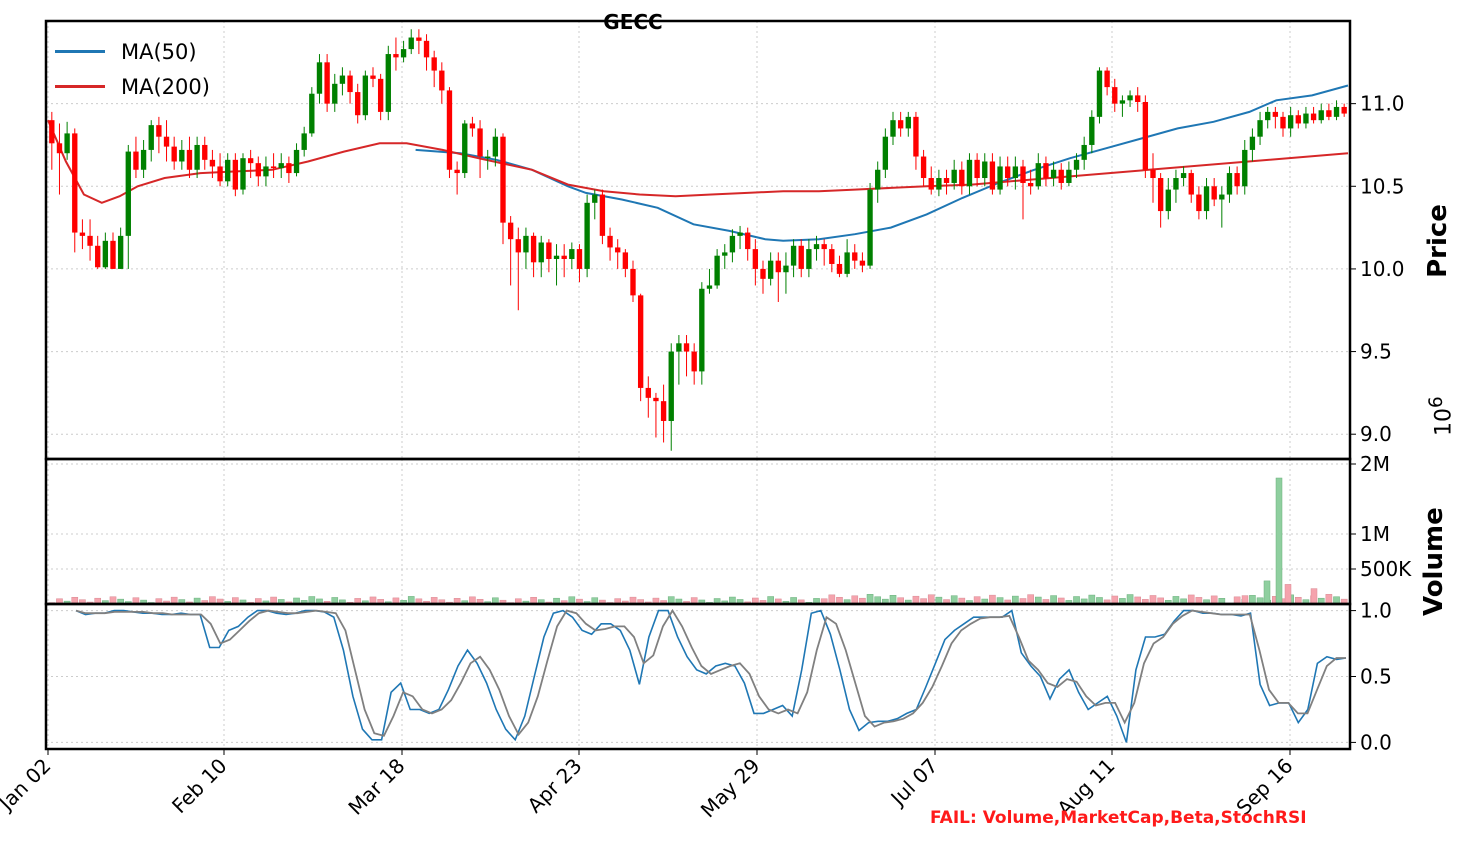  I want to click on stoch-k-line, so click(711, 676).